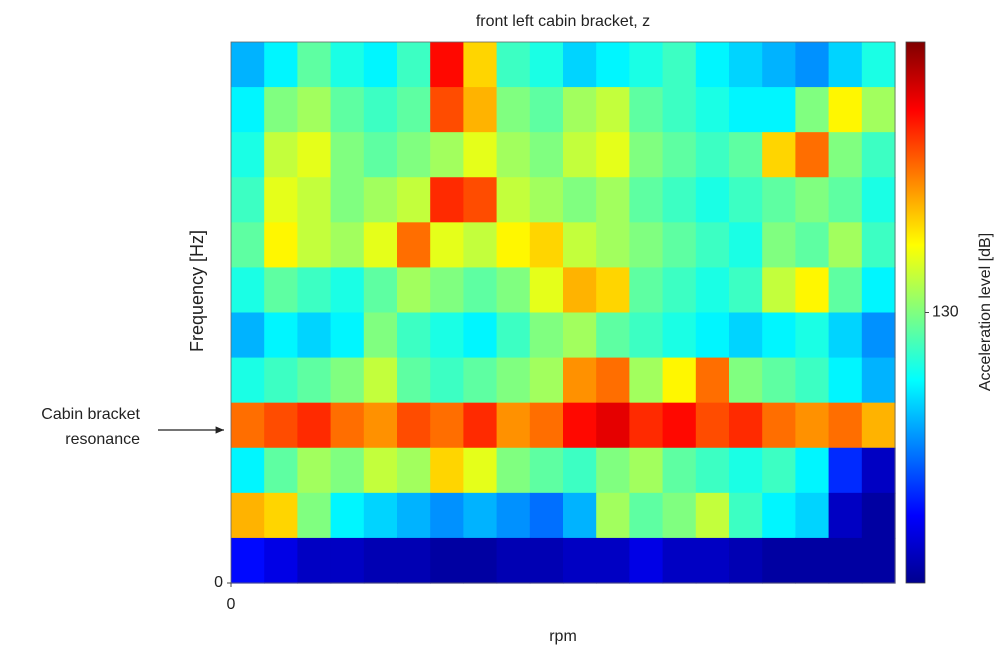 The width and height of the screenshot is (1001, 655). What do you see at coordinates (102, 439) in the screenshot?
I see `annotation: resonance` at bounding box center [102, 439].